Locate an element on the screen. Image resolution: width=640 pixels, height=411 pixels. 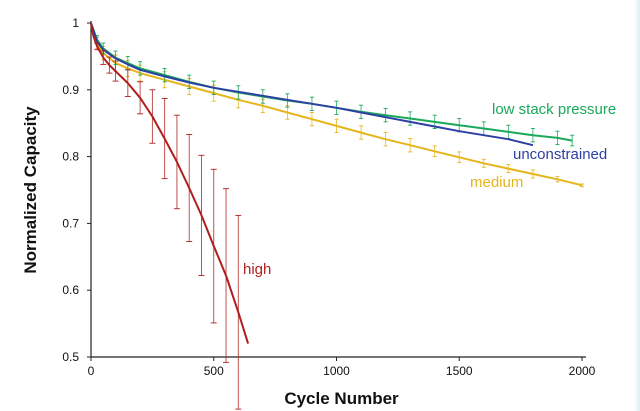
x-tick-label: 0 is located at coordinates (91, 371).